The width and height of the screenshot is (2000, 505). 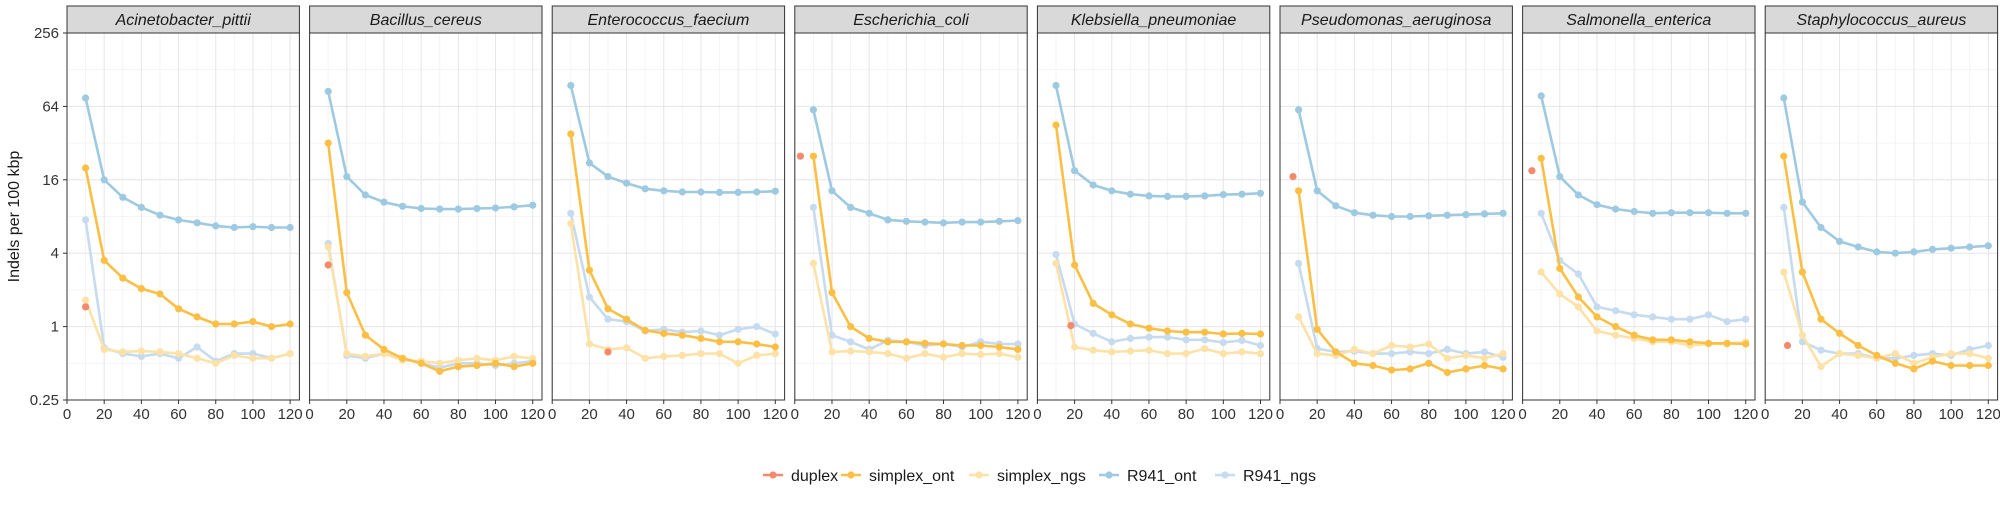 What do you see at coordinates (55, 253) in the screenshot?
I see `y-tick-label: 4` at bounding box center [55, 253].